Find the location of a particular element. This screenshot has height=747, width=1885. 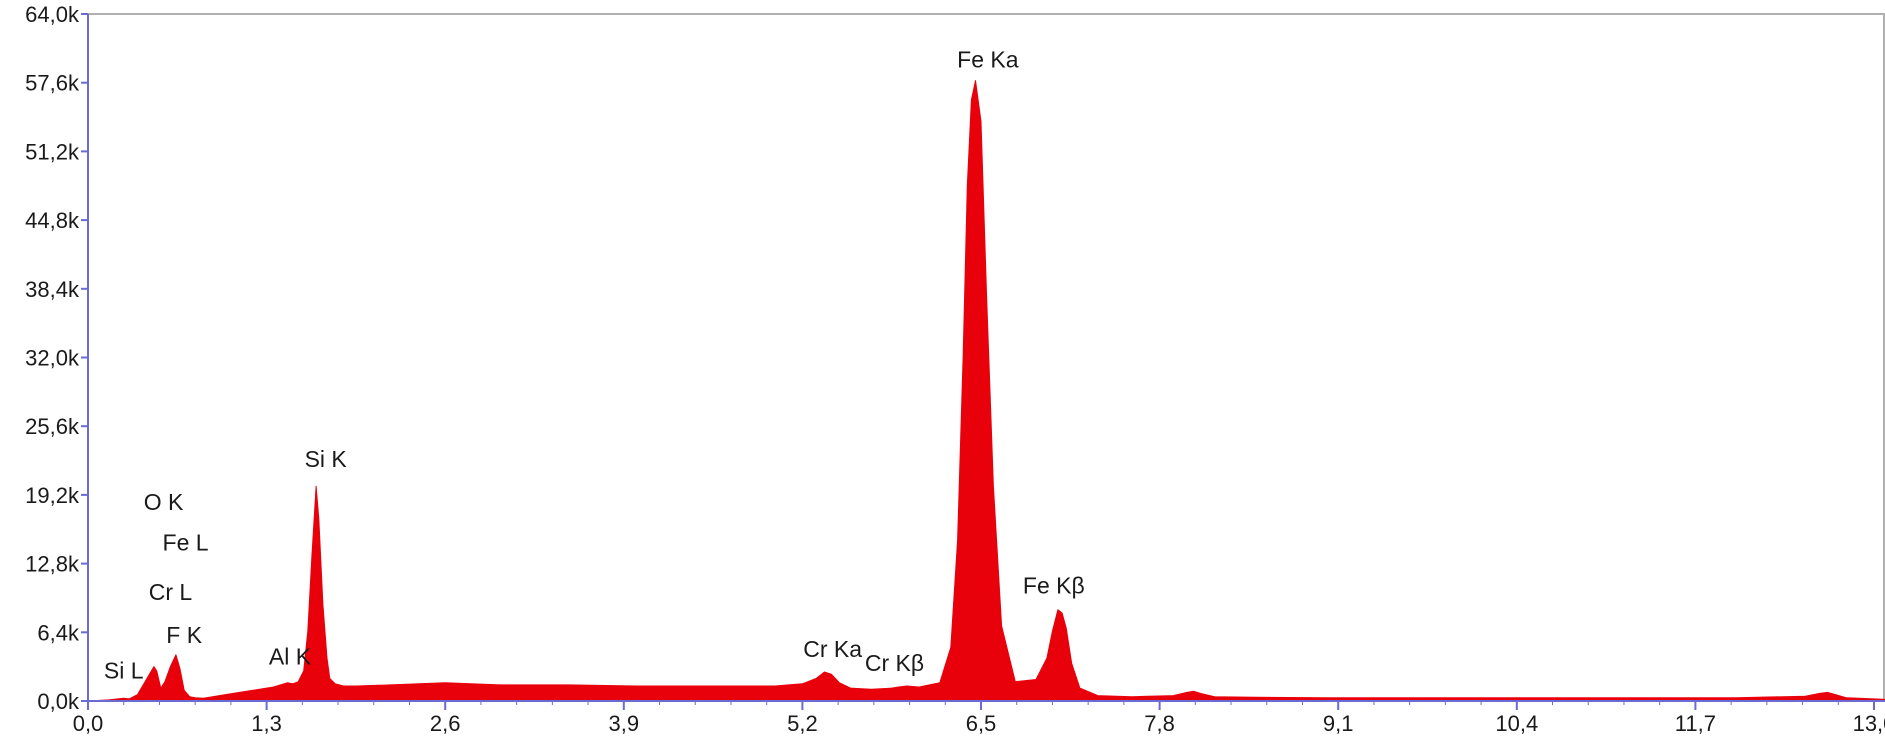

peak-label: O K is located at coordinates (164, 502).